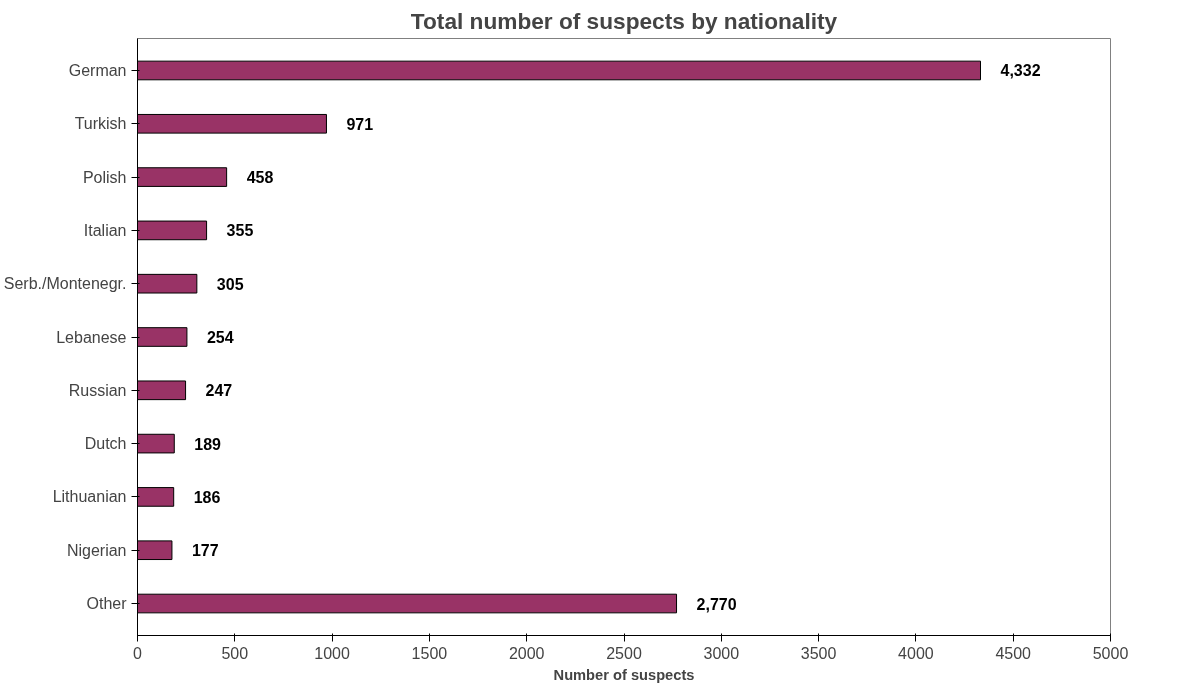  Describe the element at coordinates (235, 653) in the screenshot. I see `x-tick-label: 500` at that location.